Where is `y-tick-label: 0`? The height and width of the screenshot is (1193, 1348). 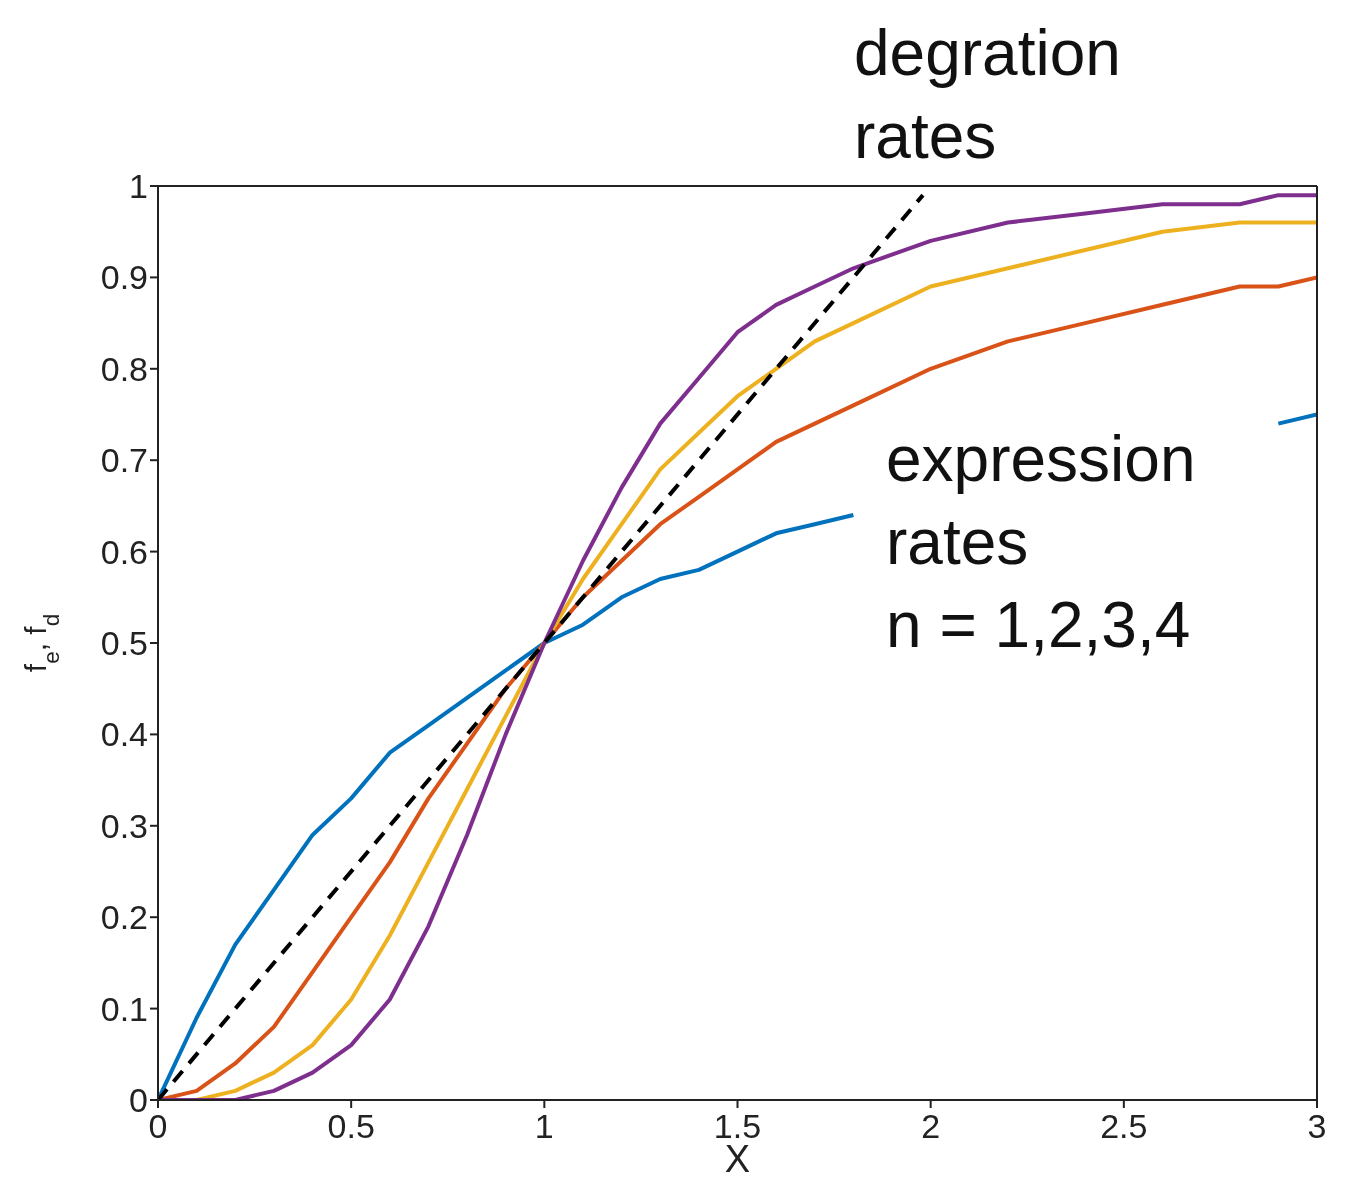
y-tick-label: 0 is located at coordinates (138, 1100).